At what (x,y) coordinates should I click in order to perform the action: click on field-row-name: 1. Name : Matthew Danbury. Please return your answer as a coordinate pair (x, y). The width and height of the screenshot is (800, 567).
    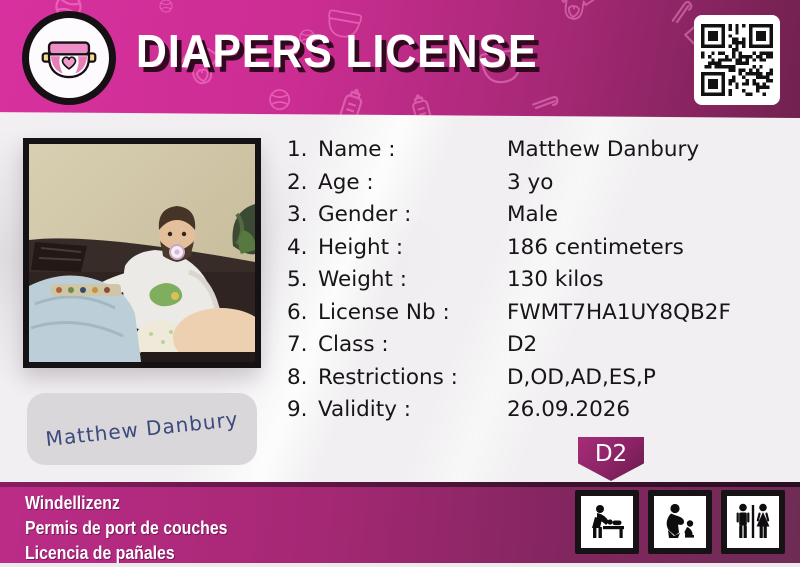
    Looking at the image, I should click on (509, 150).